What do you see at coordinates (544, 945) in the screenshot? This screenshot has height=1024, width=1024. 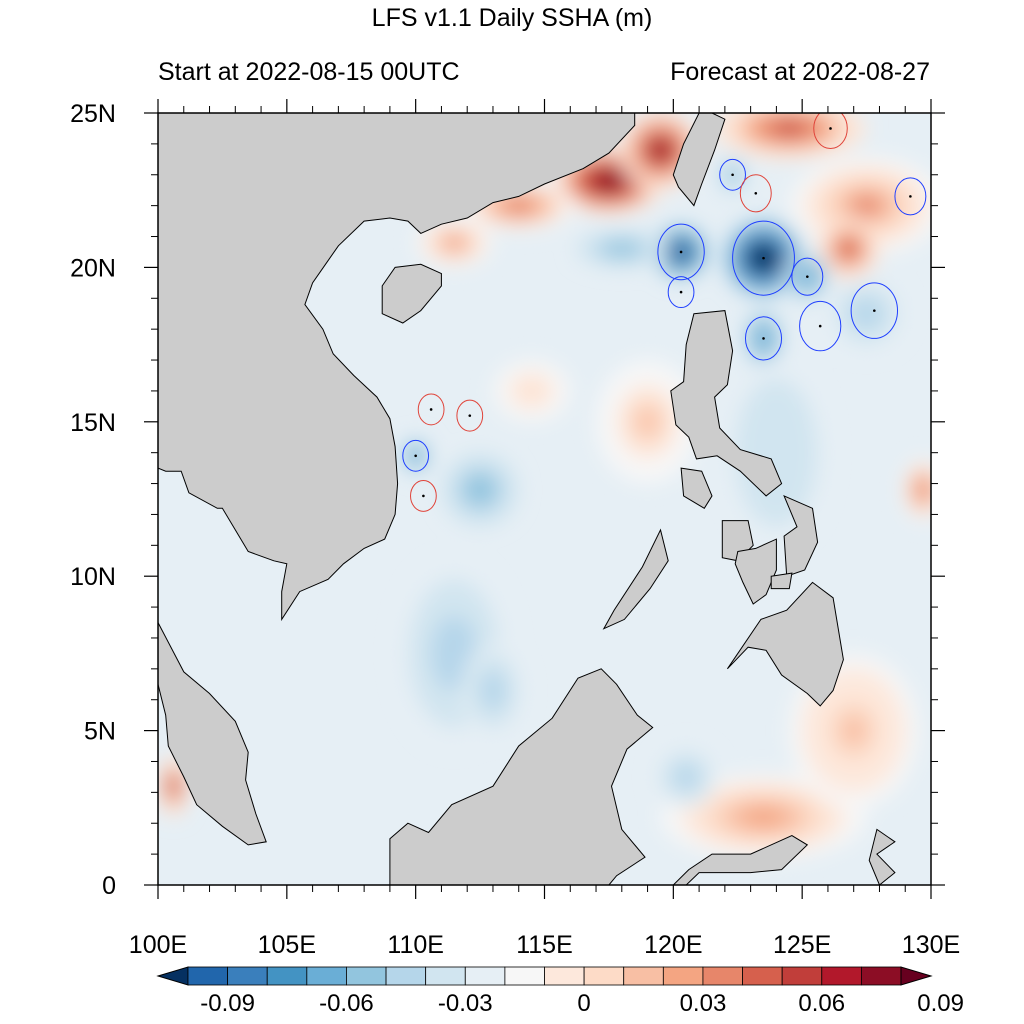 I see `x-tick-label: 115E` at bounding box center [544, 945].